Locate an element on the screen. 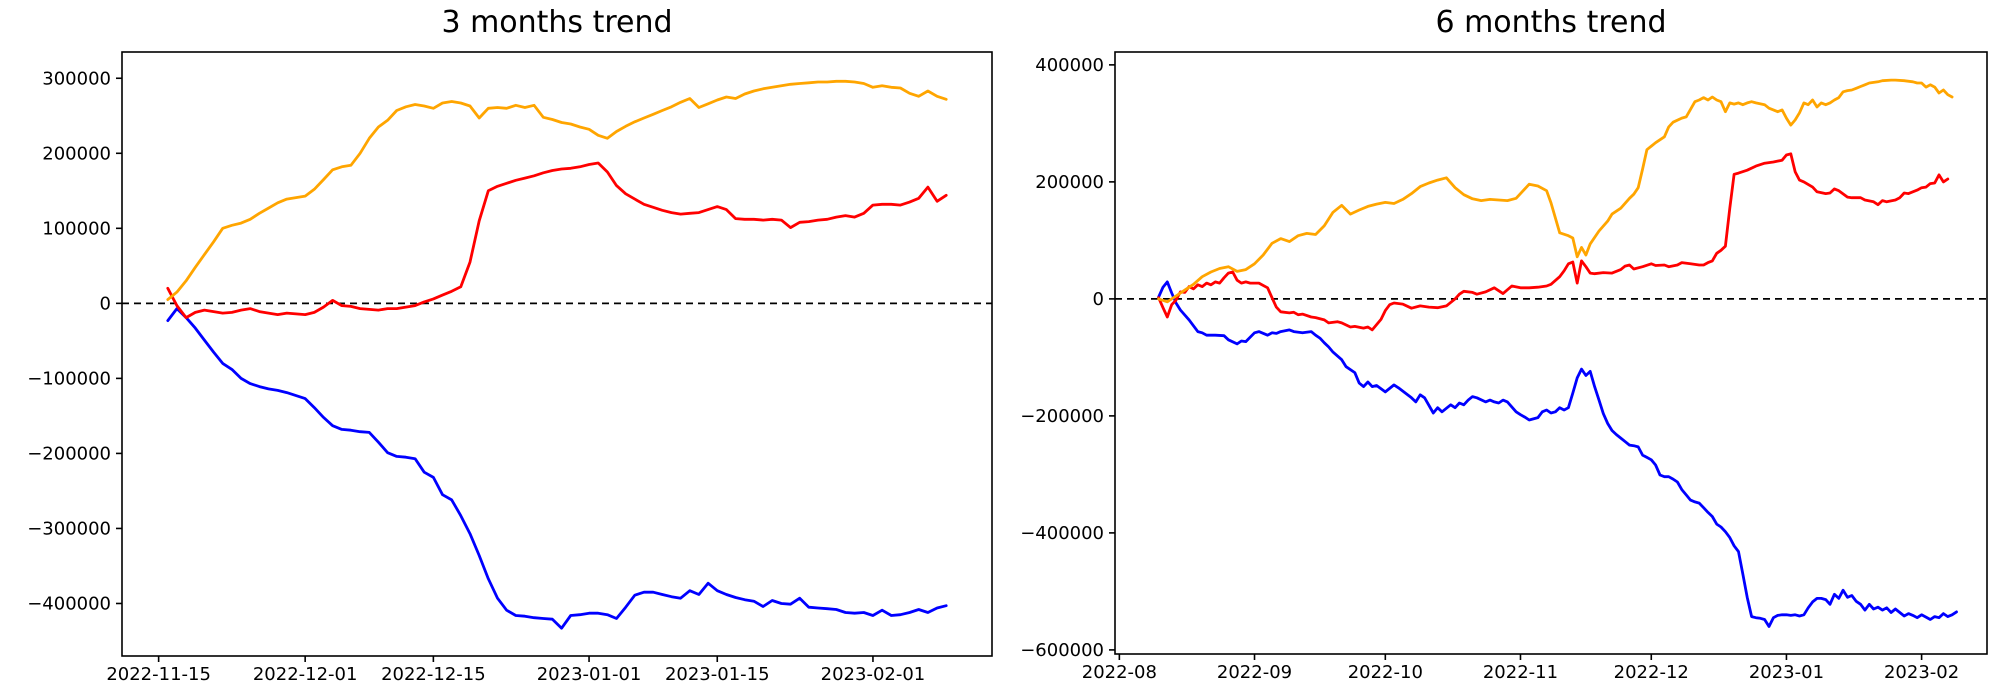 Image resolution: width=2000 pixels, height=700 pixels. y-tick-label: 400000 is located at coordinates (1069, 65).